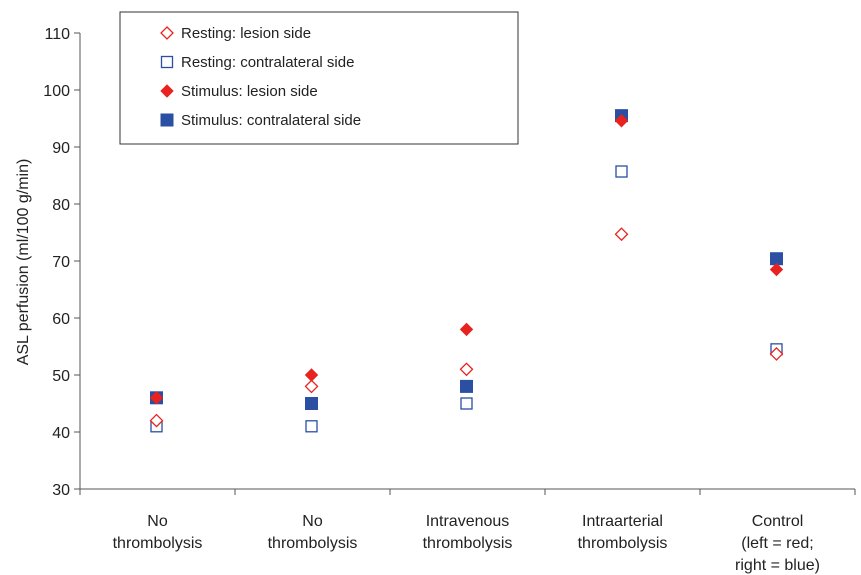  Describe the element at coordinates (271, 120) in the screenshot. I see `legend-label: Stimulus: contralateral side` at that location.